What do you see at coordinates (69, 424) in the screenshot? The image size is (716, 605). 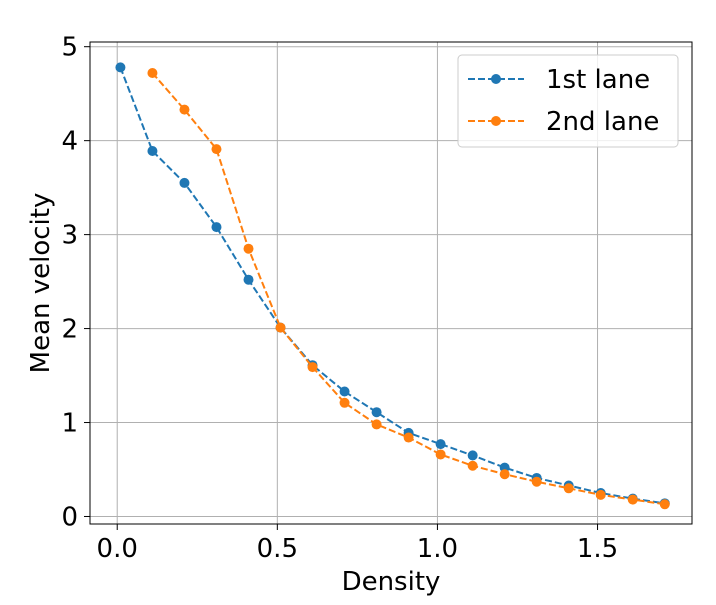 I see `y-tick-label: 1` at bounding box center [69, 424].